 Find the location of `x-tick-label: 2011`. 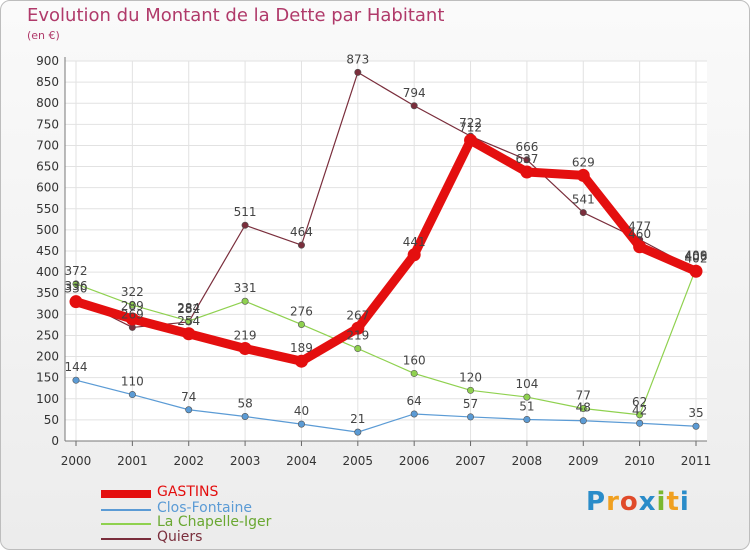

x-tick-label: 2011 is located at coordinates (696, 461).